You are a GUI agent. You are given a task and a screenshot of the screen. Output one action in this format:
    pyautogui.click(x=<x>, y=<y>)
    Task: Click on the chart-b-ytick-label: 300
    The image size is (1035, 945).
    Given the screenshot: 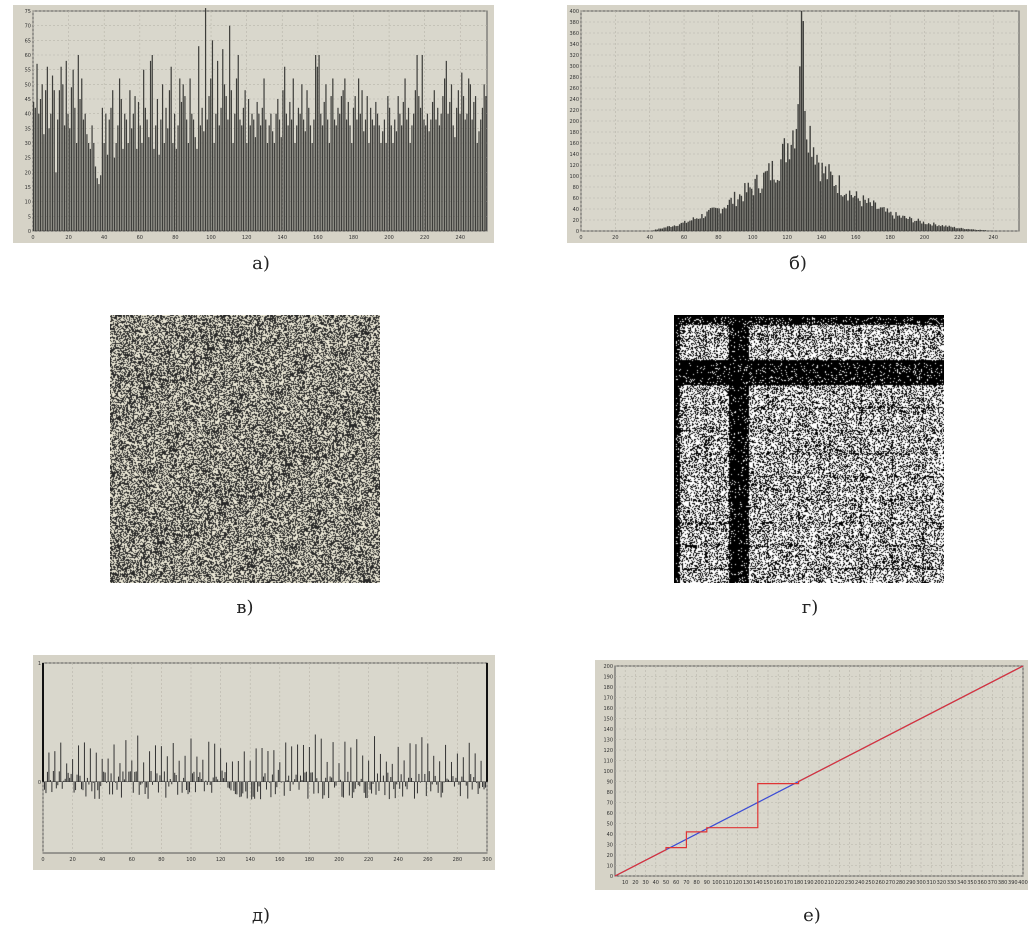 What is the action you would take?
    pyautogui.click(x=574, y=67)
    